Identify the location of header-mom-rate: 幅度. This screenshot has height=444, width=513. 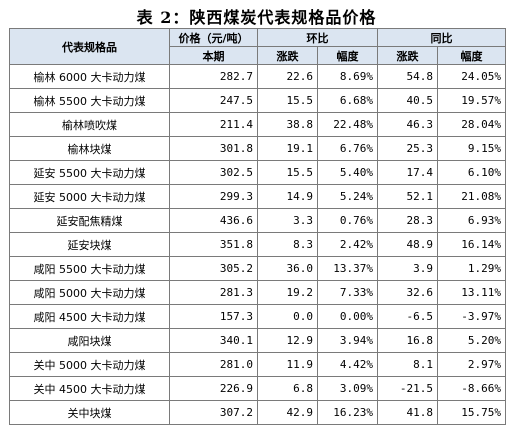
(347, 55).